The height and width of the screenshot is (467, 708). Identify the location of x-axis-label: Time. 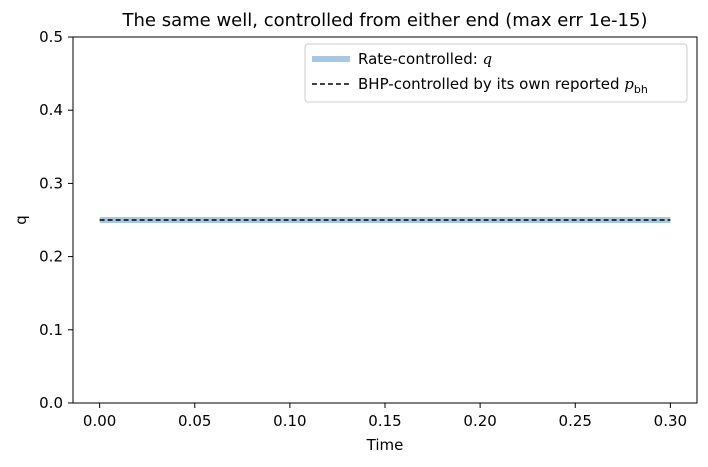
(385, 445).